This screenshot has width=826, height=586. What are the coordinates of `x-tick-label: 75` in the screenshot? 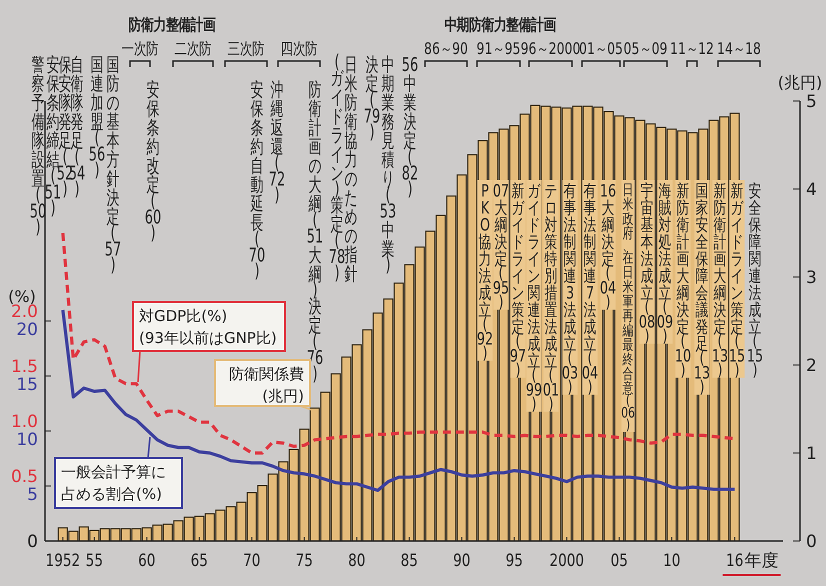 It's located at (304, 560).